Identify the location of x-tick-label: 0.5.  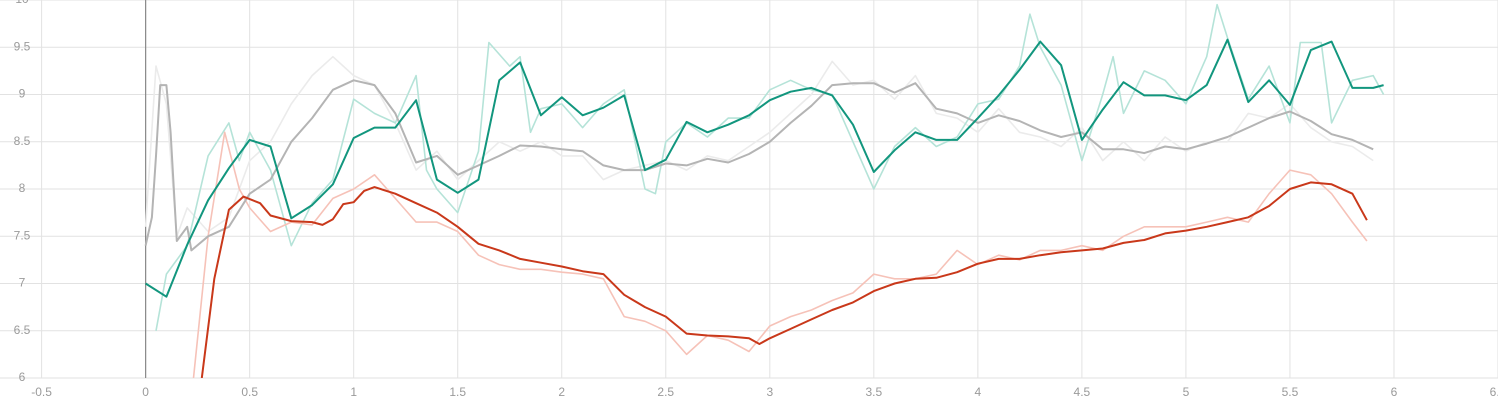
(249, 392).